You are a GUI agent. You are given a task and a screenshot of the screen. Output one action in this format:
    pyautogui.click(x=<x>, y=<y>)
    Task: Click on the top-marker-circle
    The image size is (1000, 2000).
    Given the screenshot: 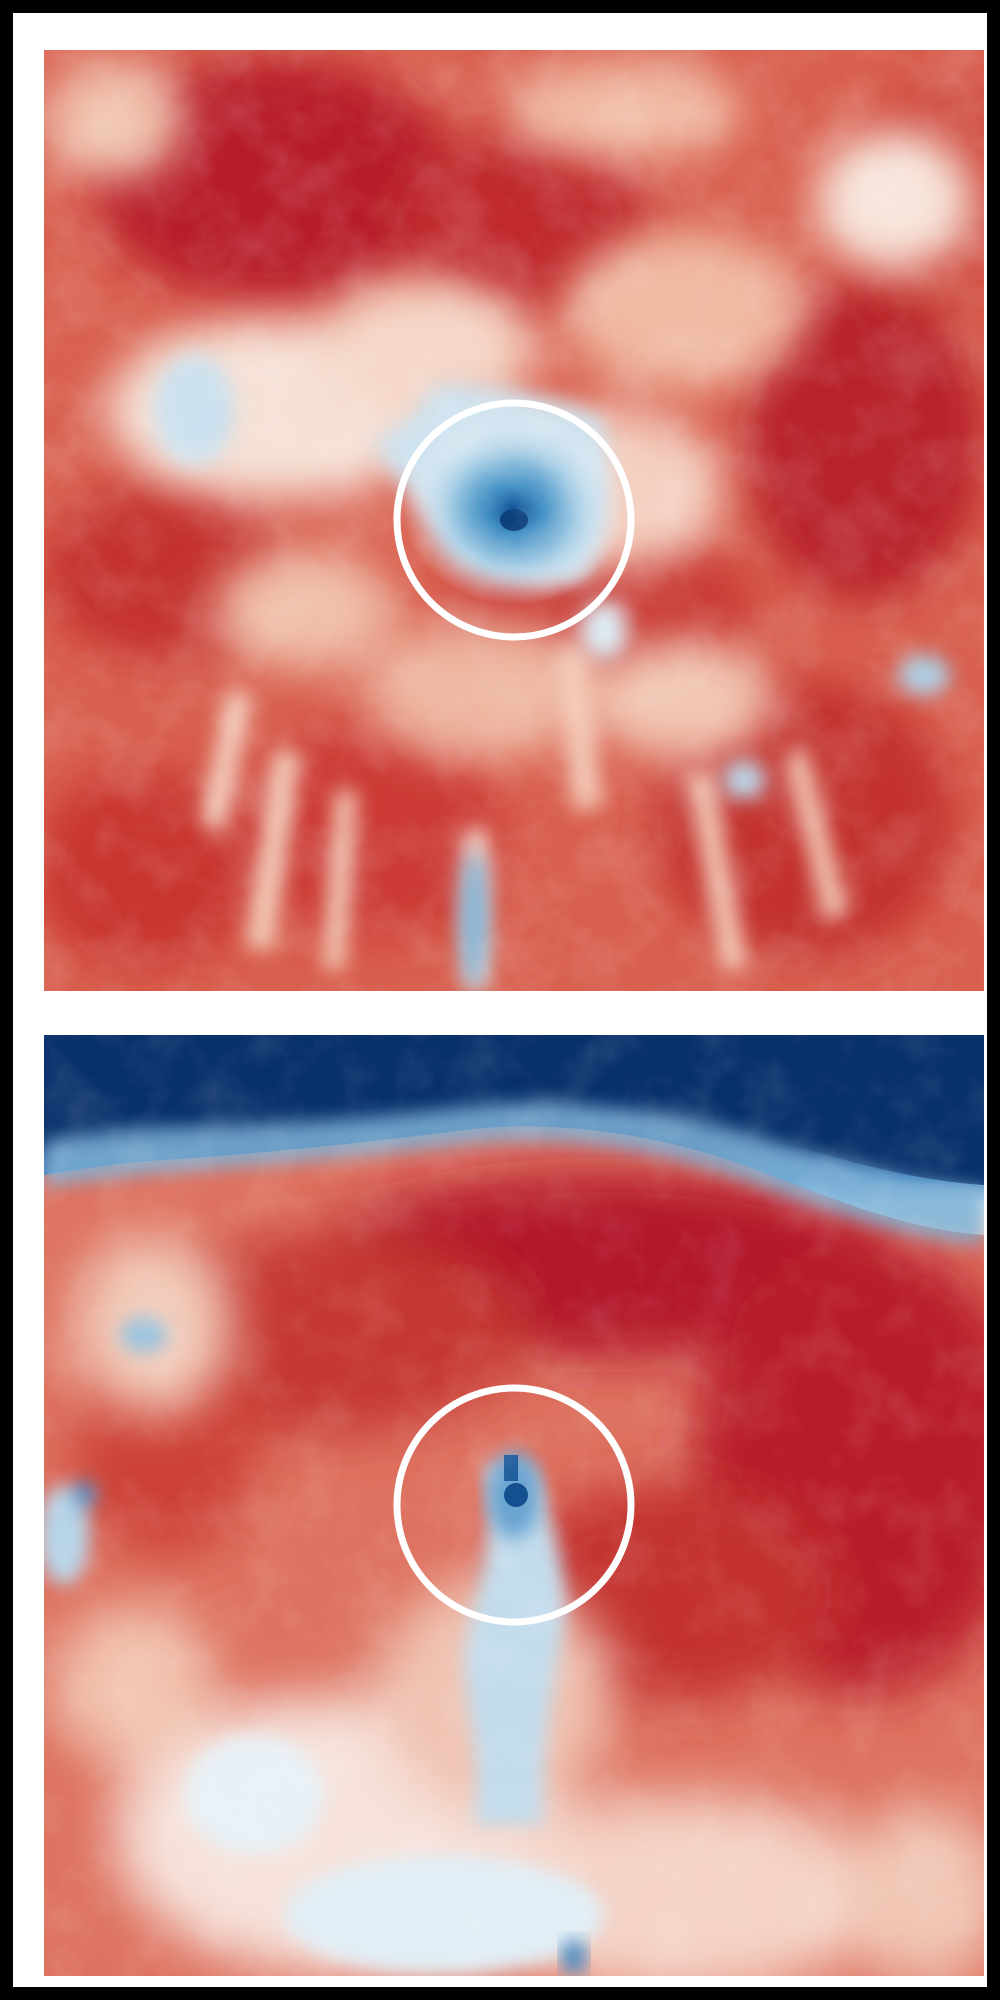 What is the action you would take?
    pyautogui.click(x=514, y=520)
    